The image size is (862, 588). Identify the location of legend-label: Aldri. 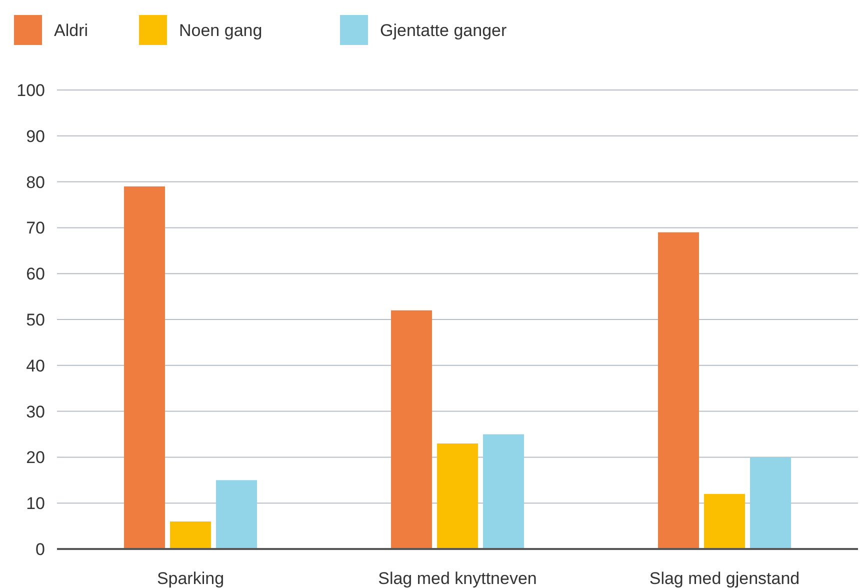
(71, 30).